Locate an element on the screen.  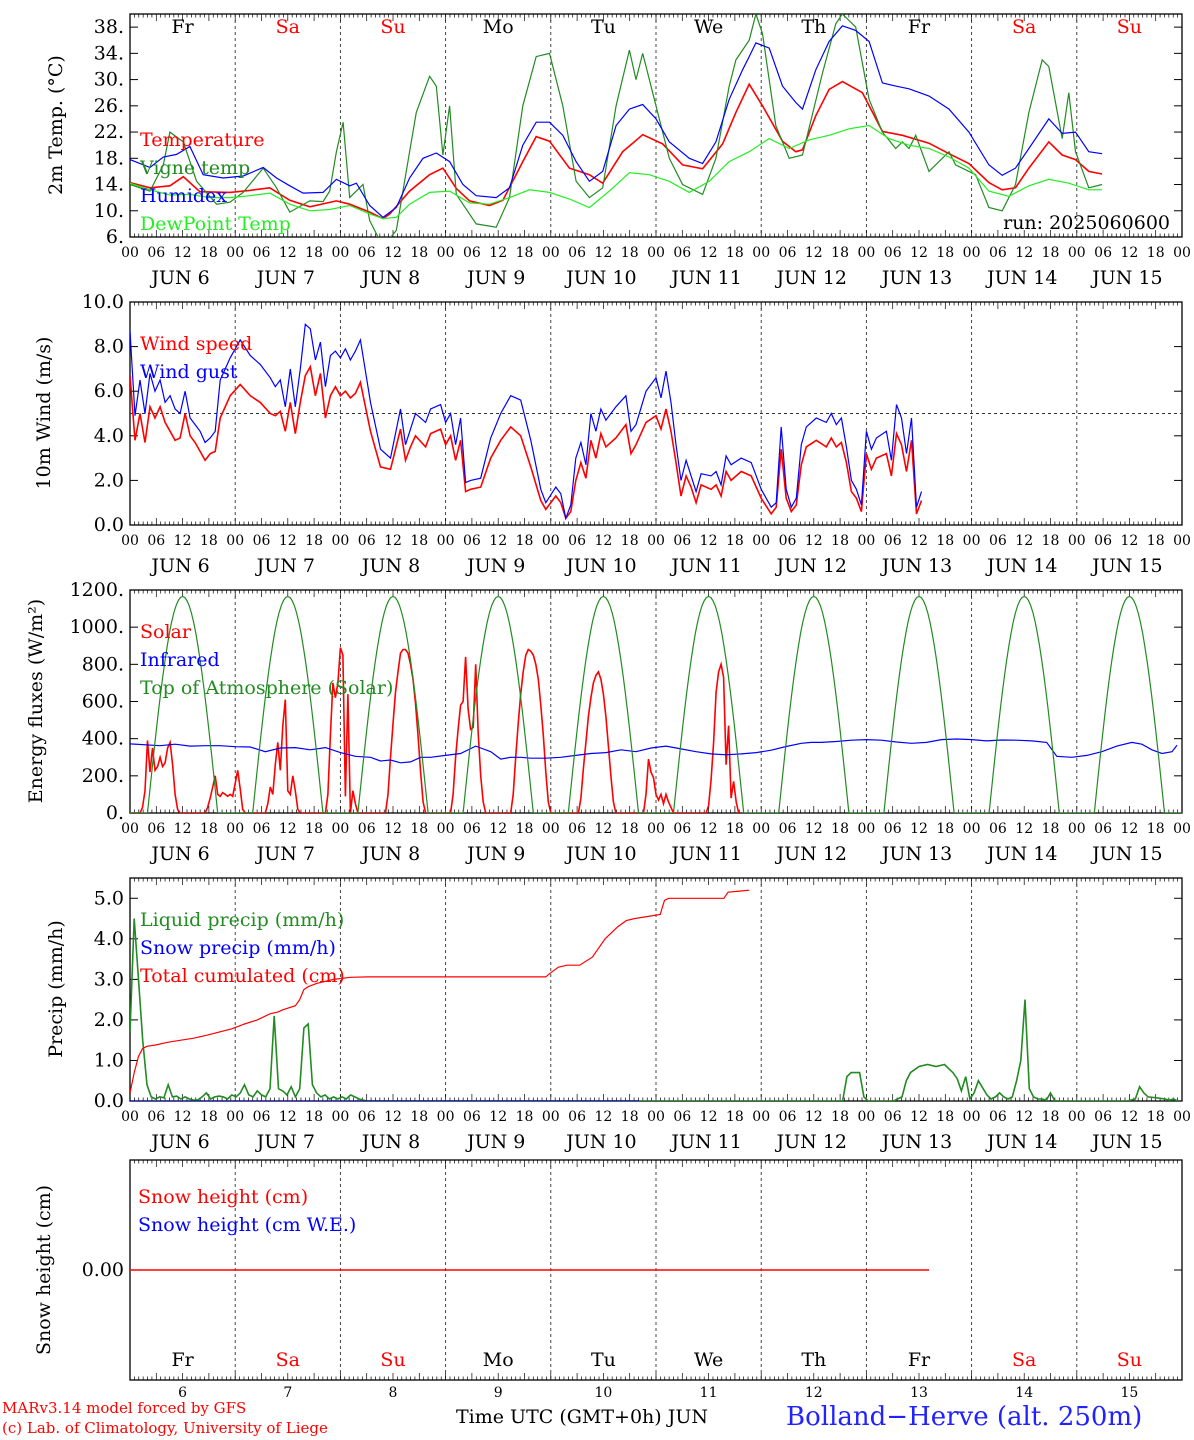
weekday-label: Th is located at coordinates (813, 27).